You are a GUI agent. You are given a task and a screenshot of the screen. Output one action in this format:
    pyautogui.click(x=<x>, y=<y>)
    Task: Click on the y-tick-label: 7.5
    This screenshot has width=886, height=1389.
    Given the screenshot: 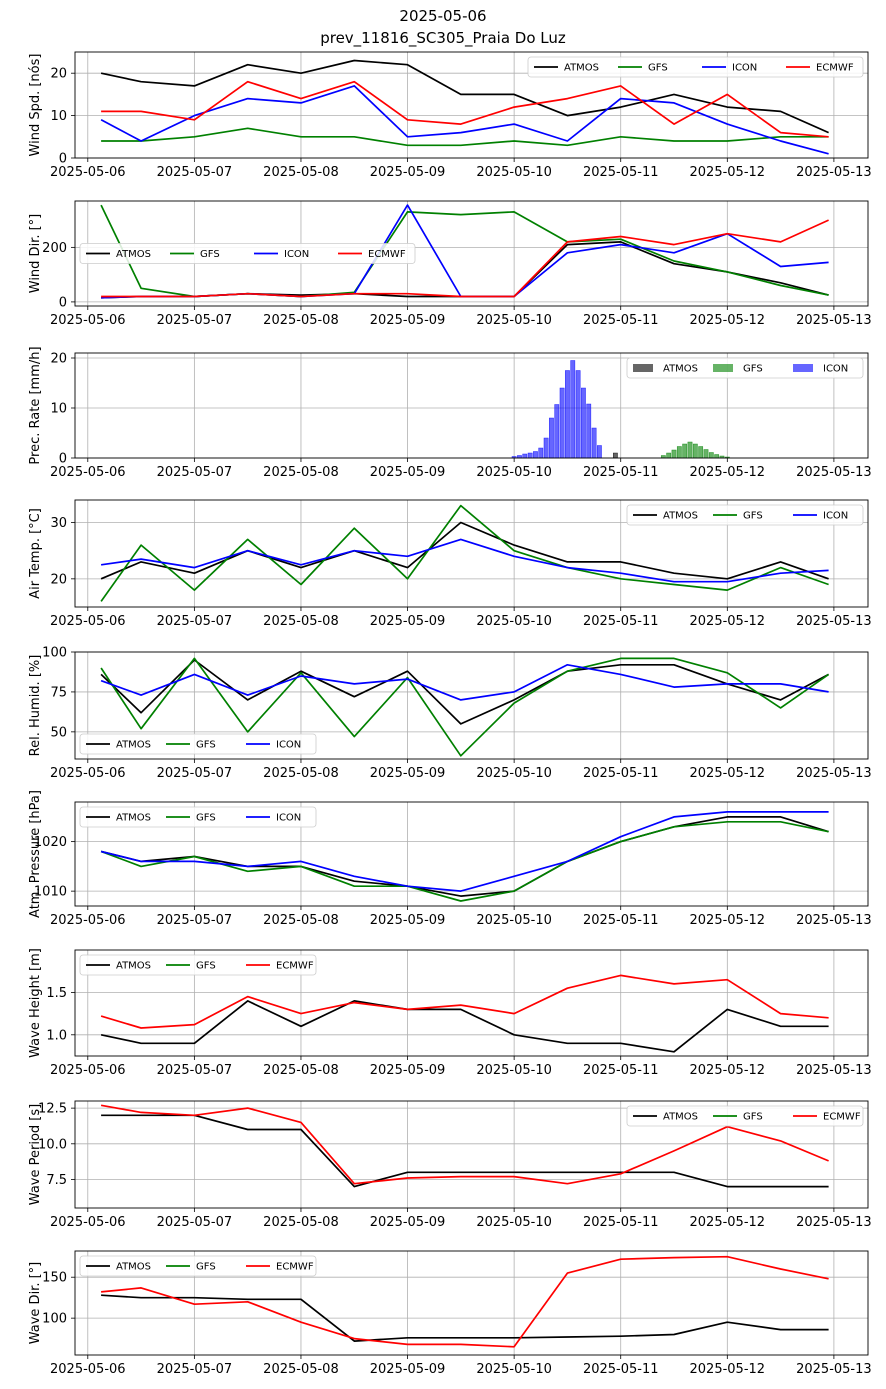 What is the action you would take?
    pyautogui.click(x=56, y=1180)
    